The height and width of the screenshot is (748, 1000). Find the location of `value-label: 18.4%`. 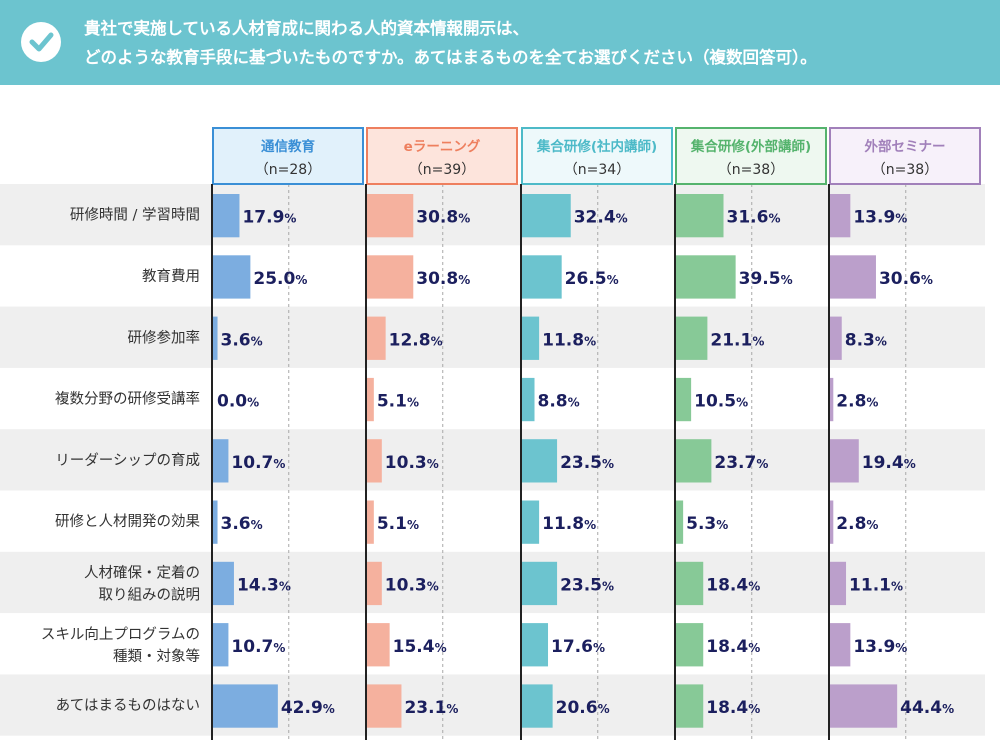

value-label: 18.4% is located at coordinates (733, 708).